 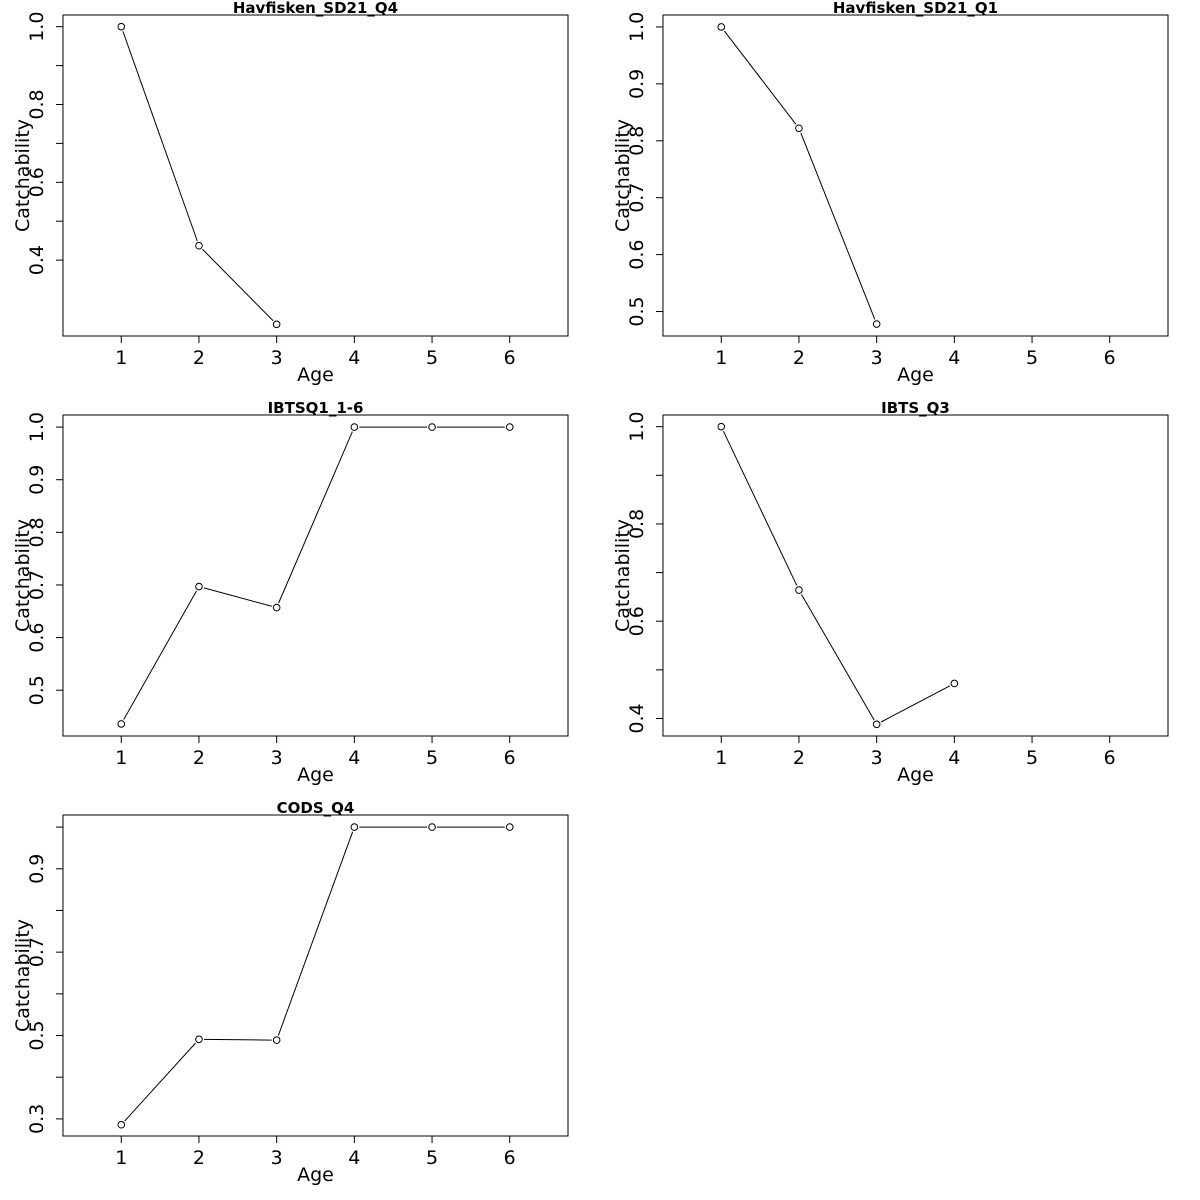 What do you see at coordinates (315, 8) in the screenshot?
I see `chart-title: Havfisken_SD21_Q4` at bounding box center [315, 8].